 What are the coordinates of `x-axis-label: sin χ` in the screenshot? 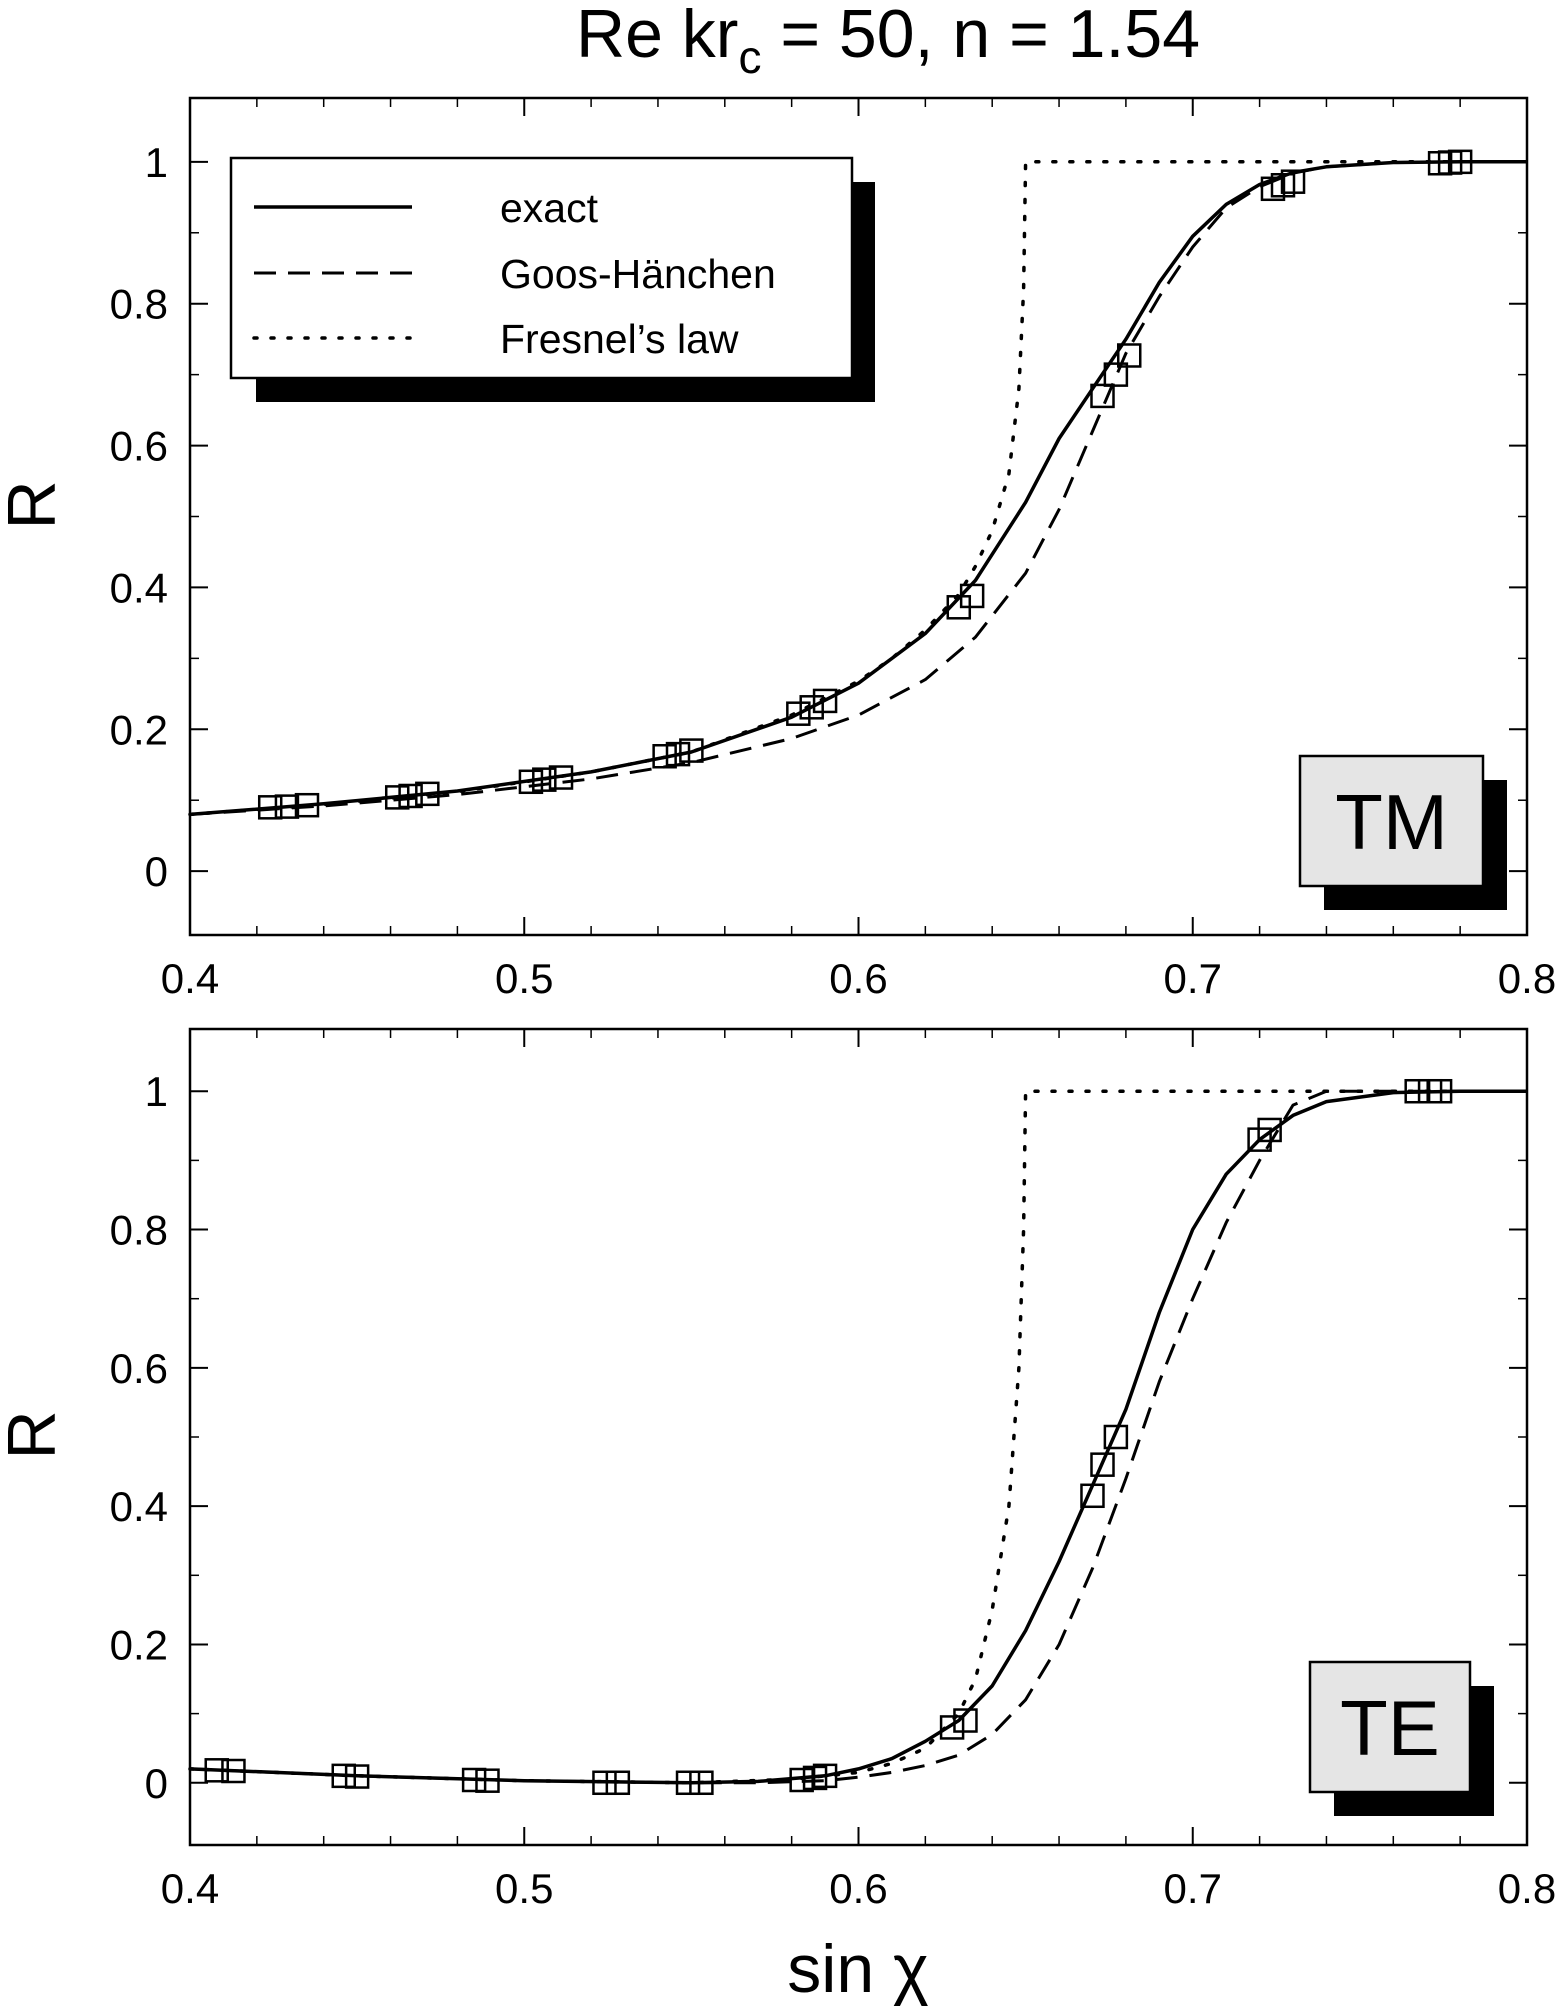 It's located at (858, 1969).